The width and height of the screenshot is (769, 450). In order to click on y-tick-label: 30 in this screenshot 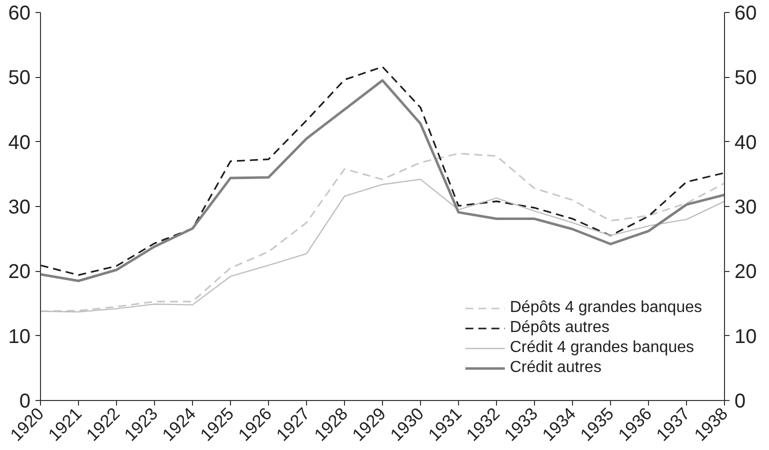, I will do `click(19, 207)`.